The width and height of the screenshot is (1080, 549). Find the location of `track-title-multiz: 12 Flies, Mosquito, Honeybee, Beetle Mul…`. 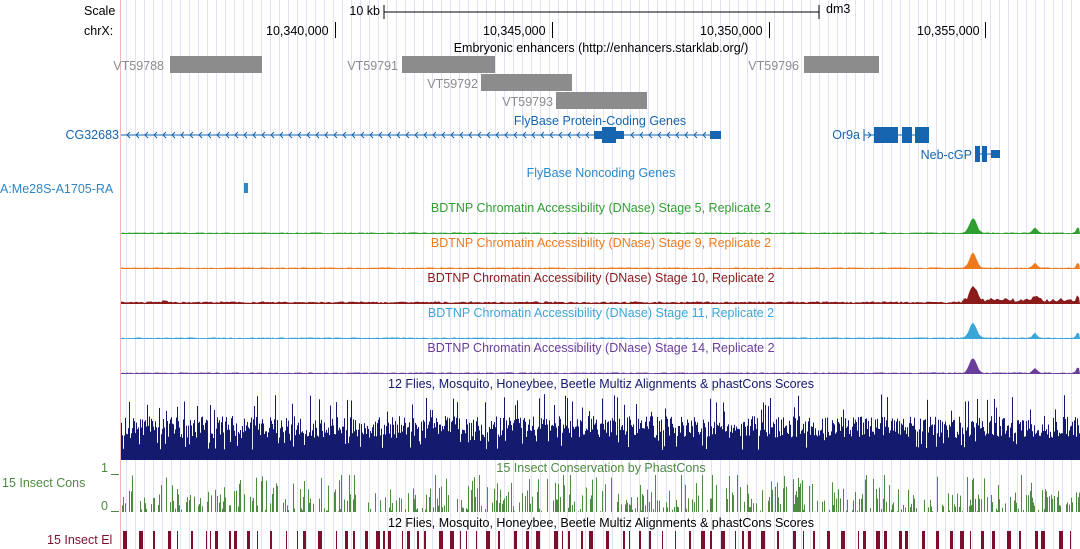

track-title-multiz: 12 Flies, Mosquito, Honeybee, Beetle Mul… is located at coordinates (601, 384).